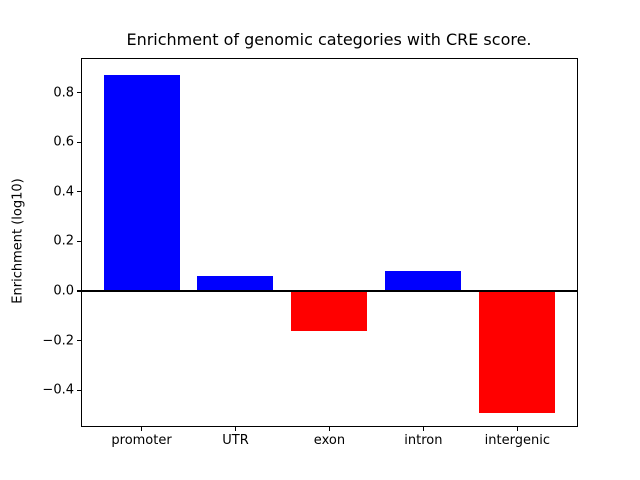 This screenshot has height=480, width=640. Describe the element at coordinates (235, 283) in the screenshot. I see `bar-UTR` at that location.